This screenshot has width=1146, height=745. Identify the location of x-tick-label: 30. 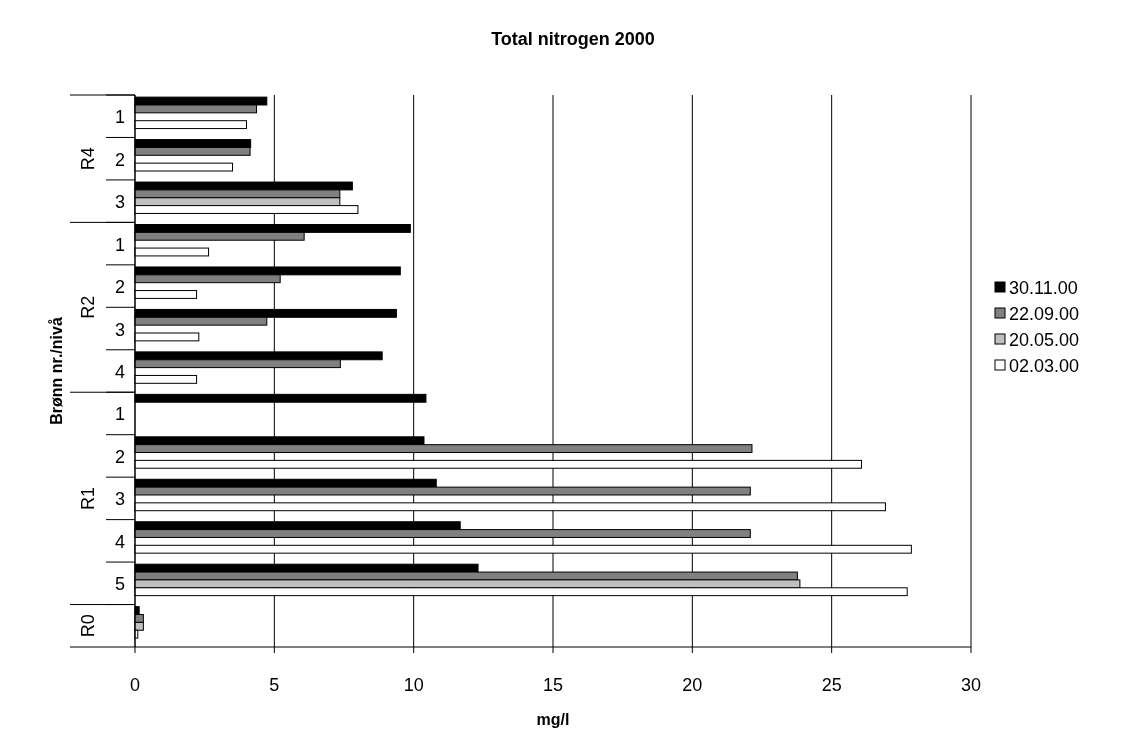
(971, 685).